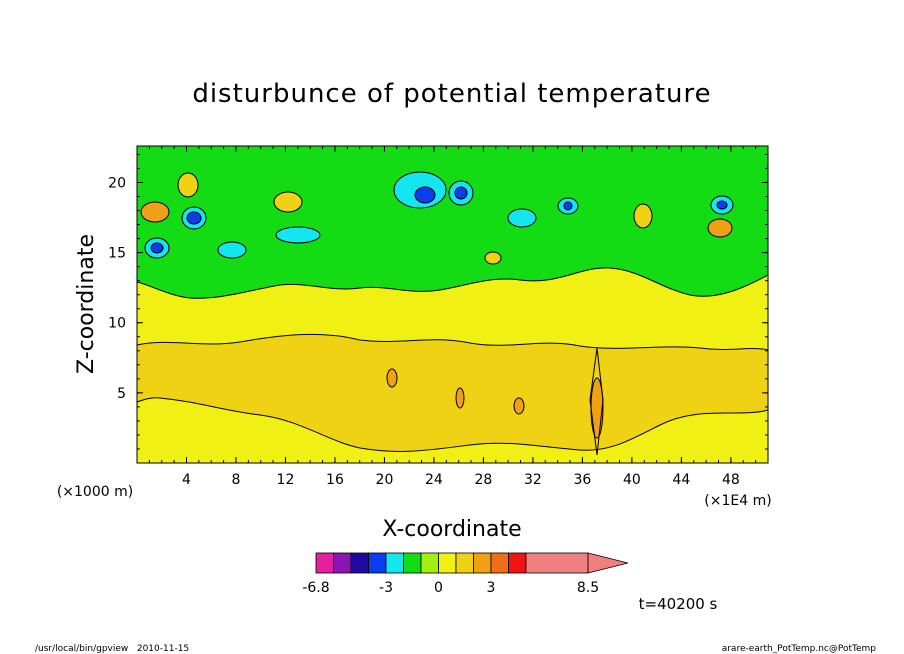  Describe the element at coordinates (434, 480) in the screenshot. I see `x-tick-label: 24` at that location.